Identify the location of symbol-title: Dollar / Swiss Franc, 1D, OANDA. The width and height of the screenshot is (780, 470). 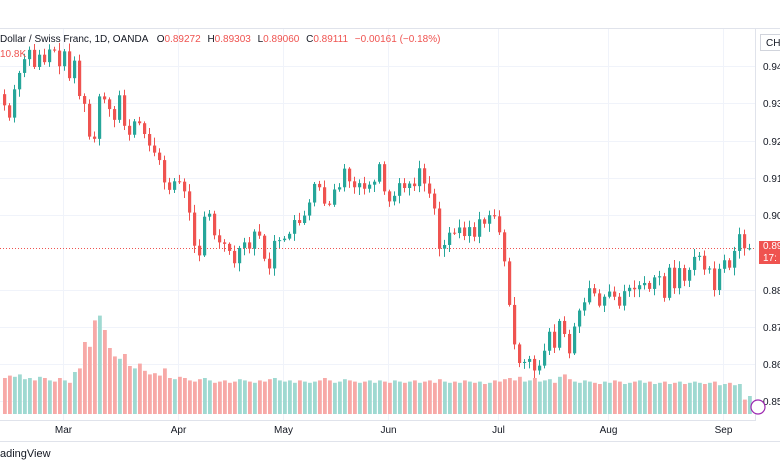
(74, 39).